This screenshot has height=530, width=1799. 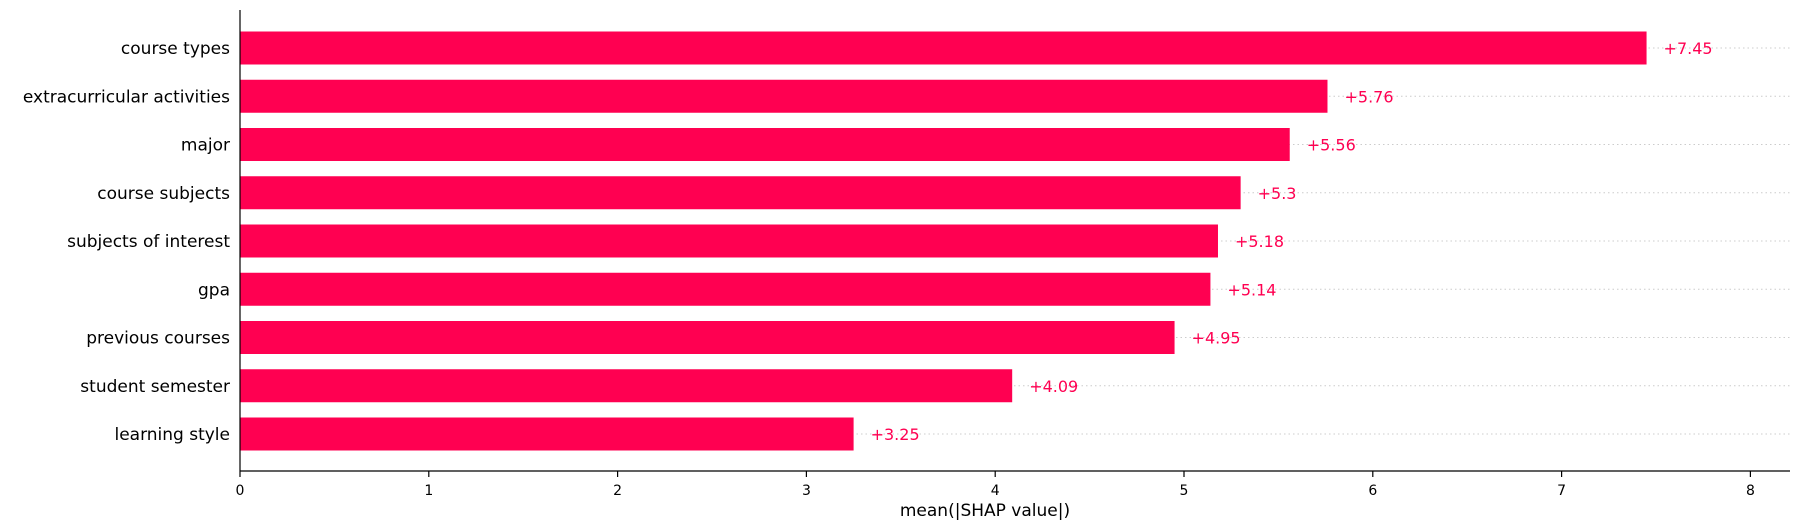 I want to click on x-tick-label: 5, so click(x=1184, y=491).